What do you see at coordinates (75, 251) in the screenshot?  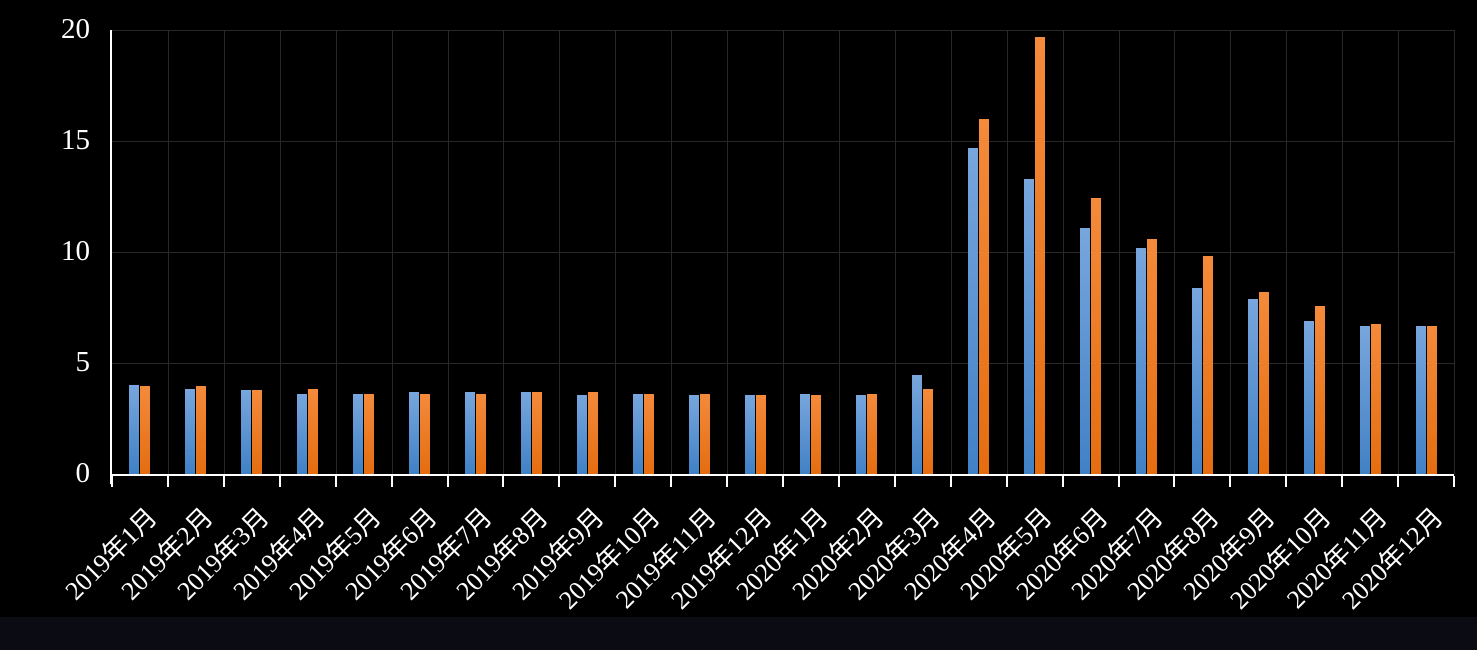 I see `y-axis-label: 10` at bounding box center [75, 251].